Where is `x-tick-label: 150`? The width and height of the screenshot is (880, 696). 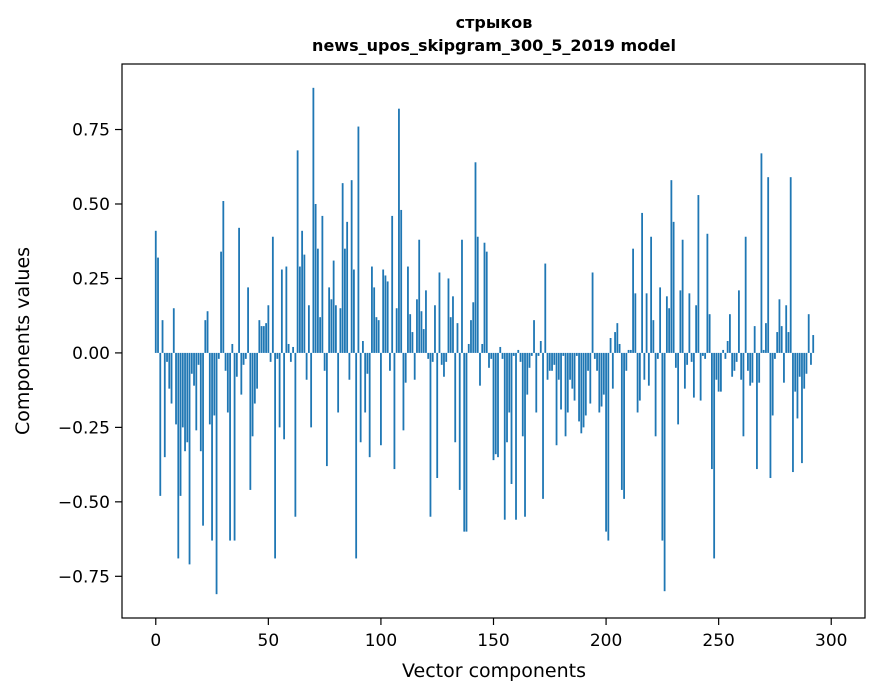
x-tick-label: 150 is located at coordinates (493, 641).